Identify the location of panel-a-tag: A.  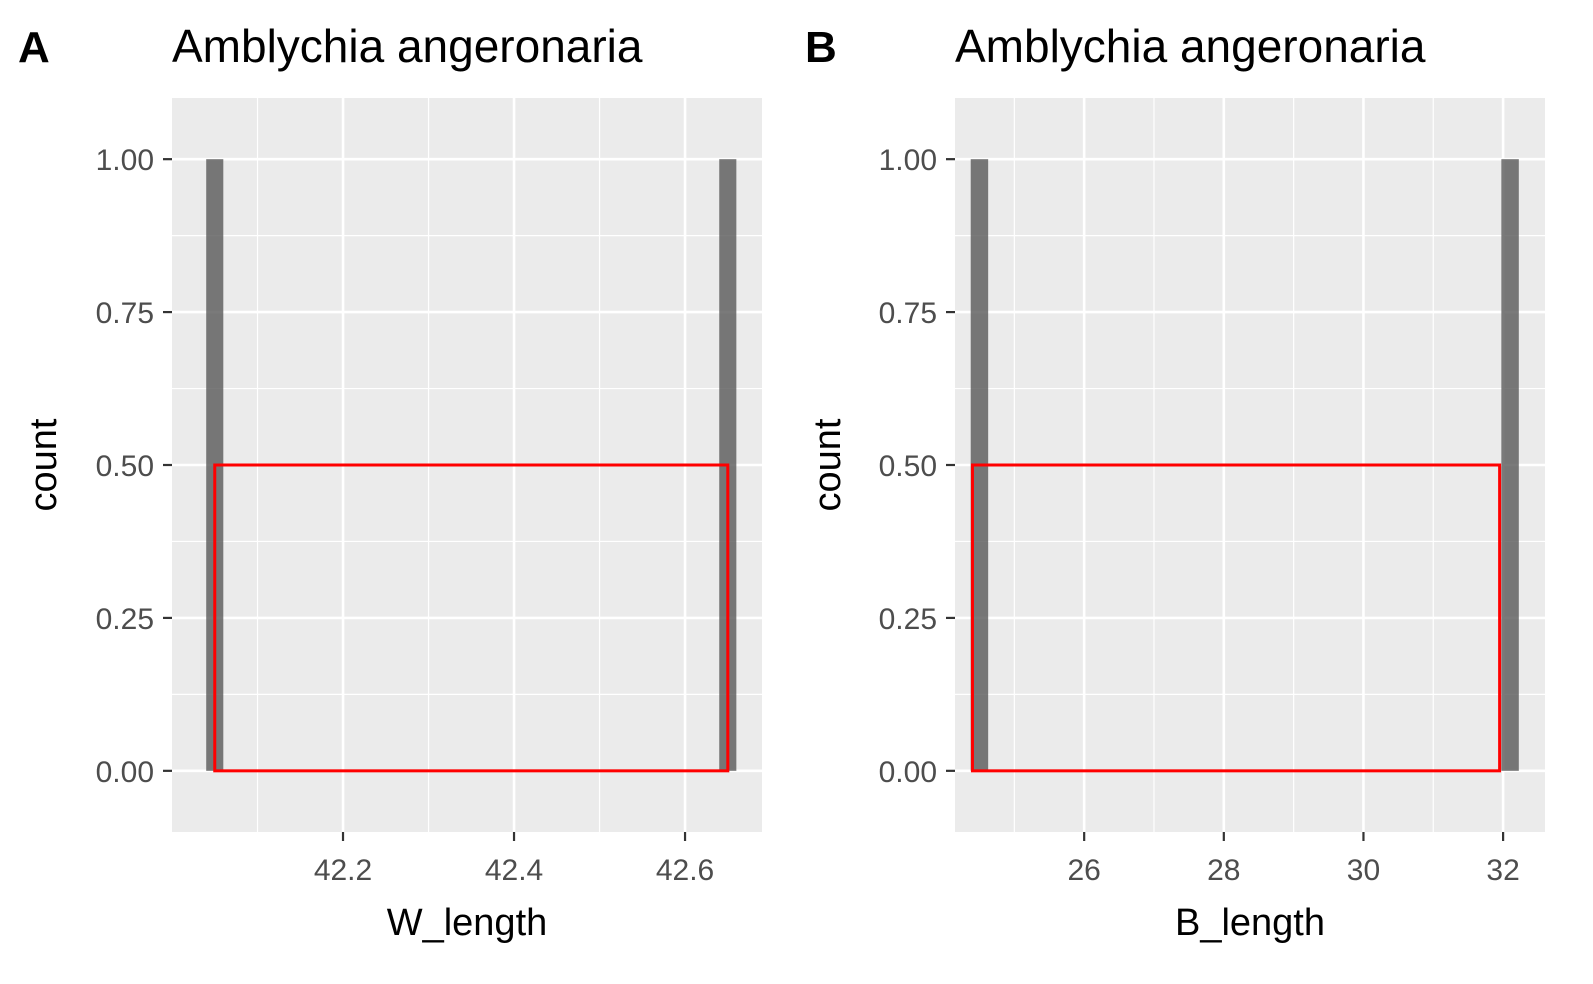
(34, 47).